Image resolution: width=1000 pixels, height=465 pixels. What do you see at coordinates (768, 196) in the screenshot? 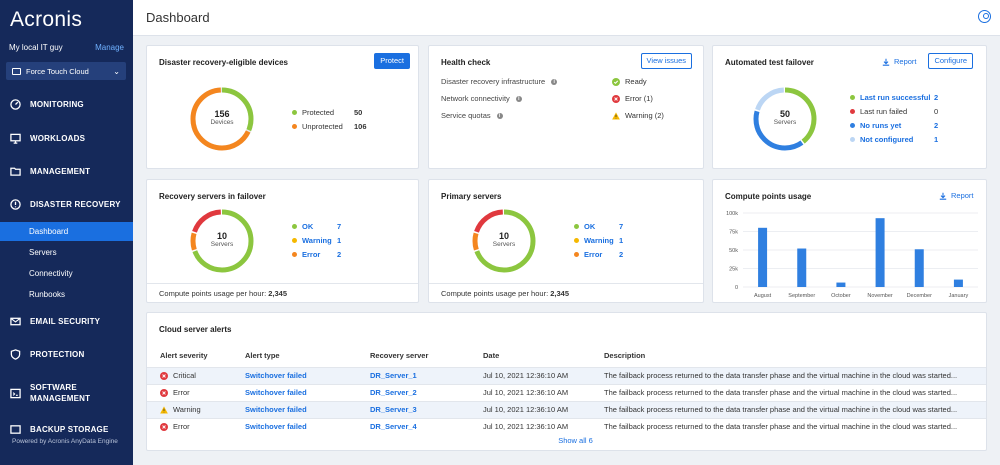
I see `card-title: Compute points usage` at bounding box center [768, 196].